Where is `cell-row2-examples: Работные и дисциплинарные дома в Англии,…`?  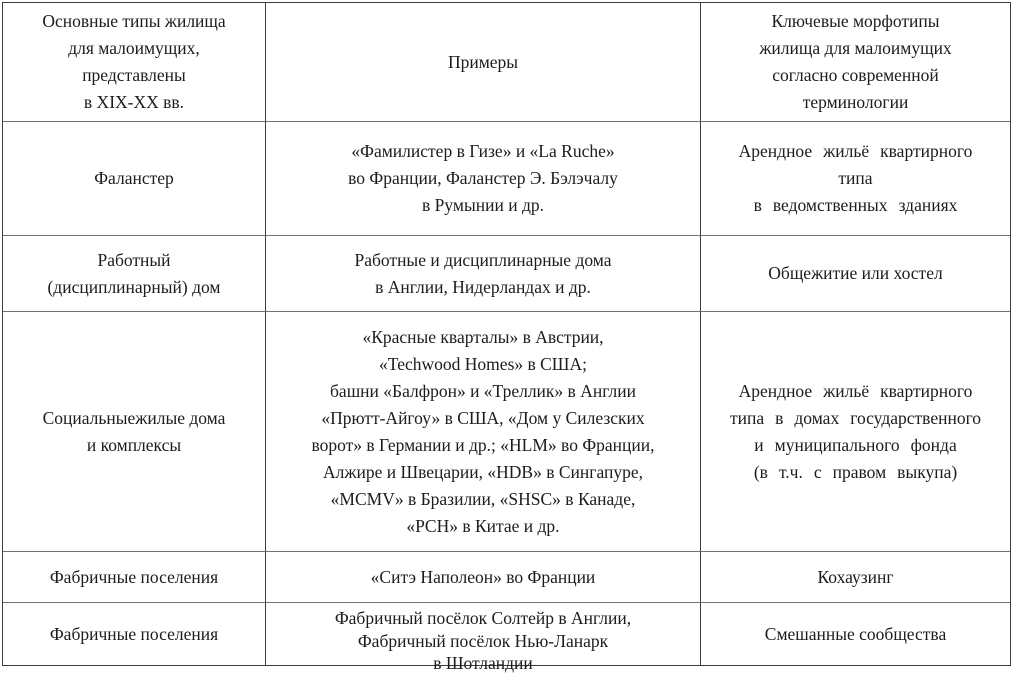
cell-row2-examples: Работные и дисциплинарные дома в Англии,… is located at coordinates (483, 274).